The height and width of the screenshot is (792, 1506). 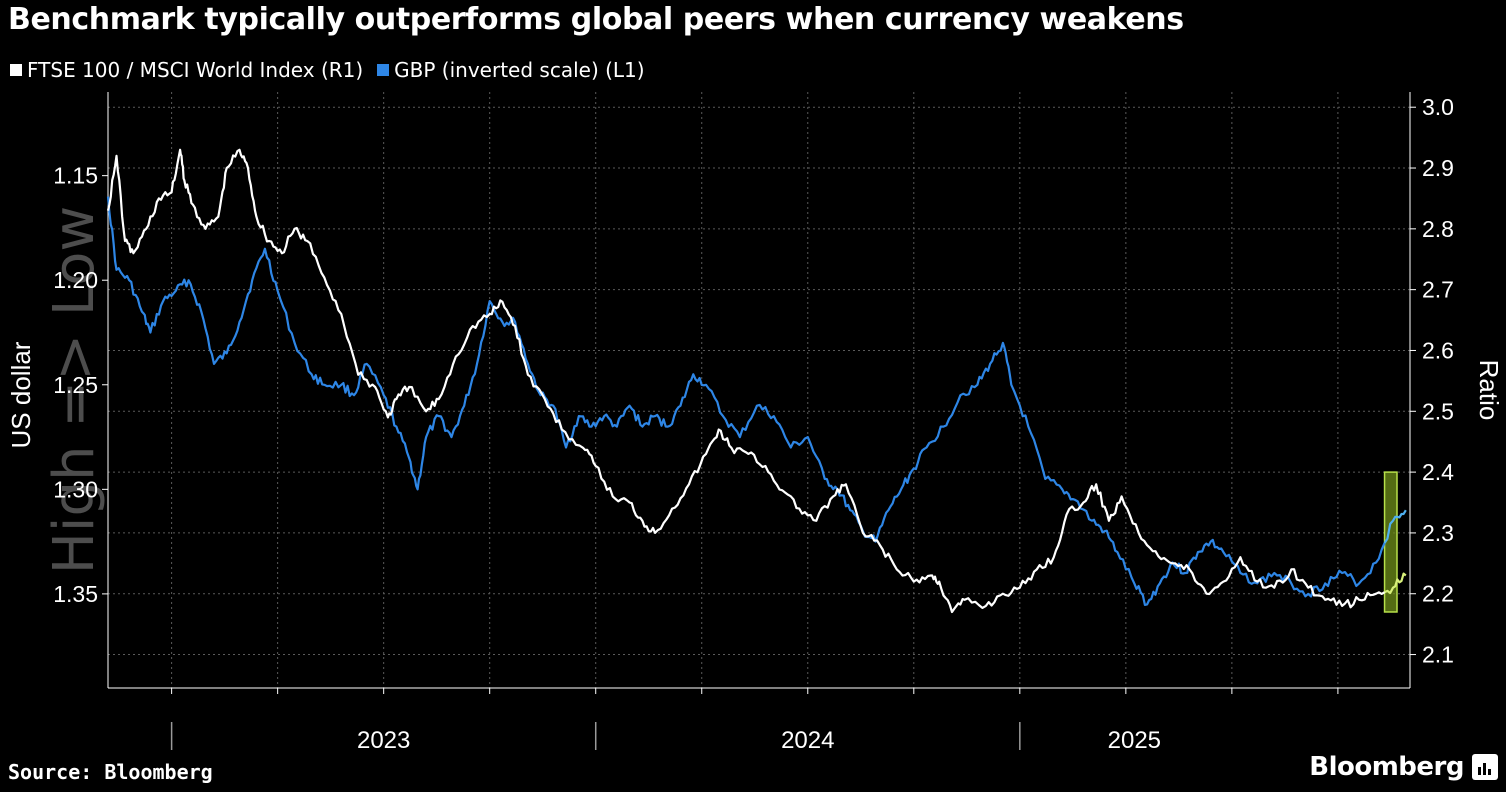 What do you see at coordinates (1438, 350) in the screenshot?
I see `right-tick-label: 2.6` at bounding box center [1438, 350].